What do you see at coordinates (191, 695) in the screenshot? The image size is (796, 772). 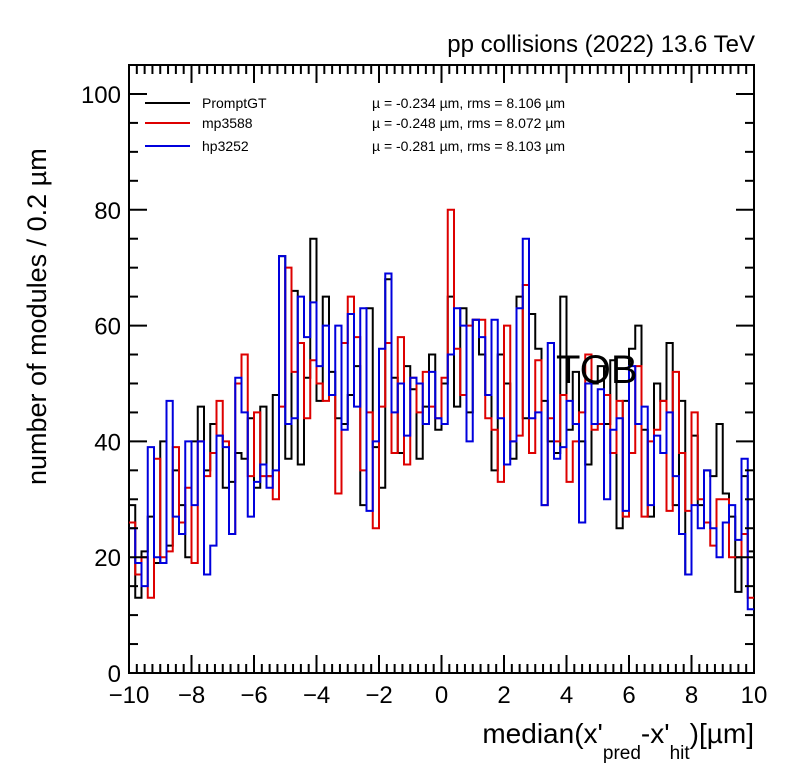 I see `x-tick-label: −8` at bounding box center [191, 695].